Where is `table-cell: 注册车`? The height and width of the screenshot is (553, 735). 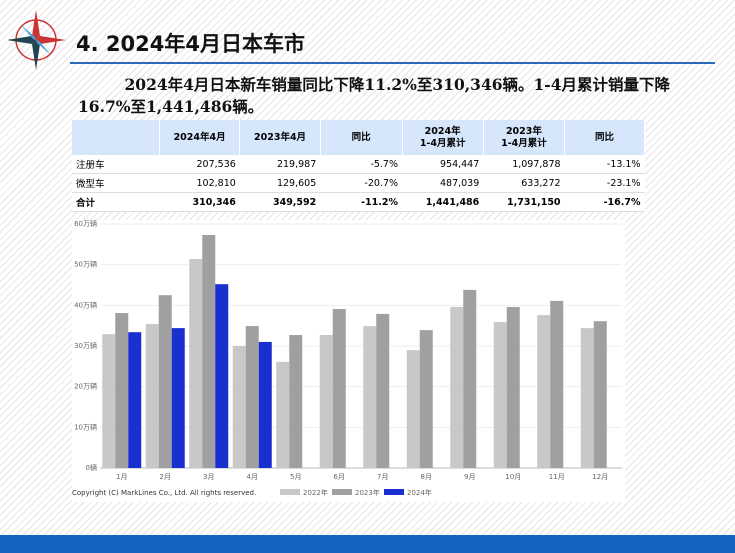 table-cell: 注册车 is located at coordinates (116, 164).